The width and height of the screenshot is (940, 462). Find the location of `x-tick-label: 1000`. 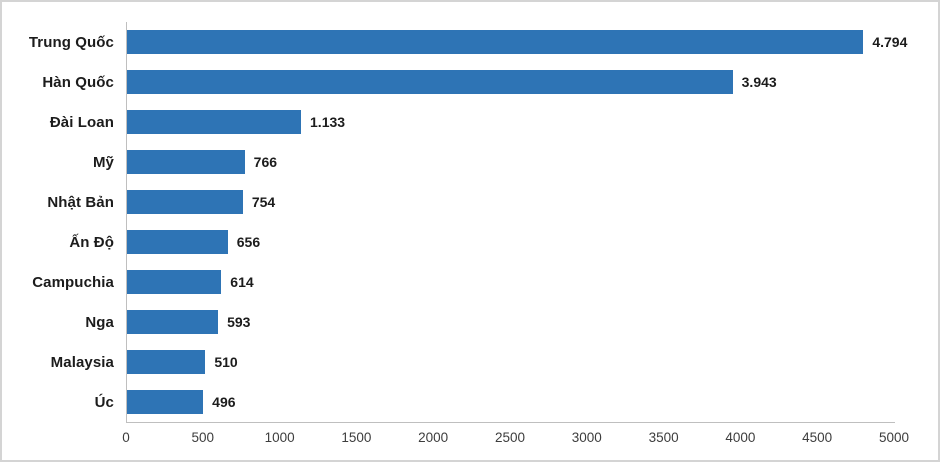

x-tick-label: 1000 is located at coordinates (279, 437).